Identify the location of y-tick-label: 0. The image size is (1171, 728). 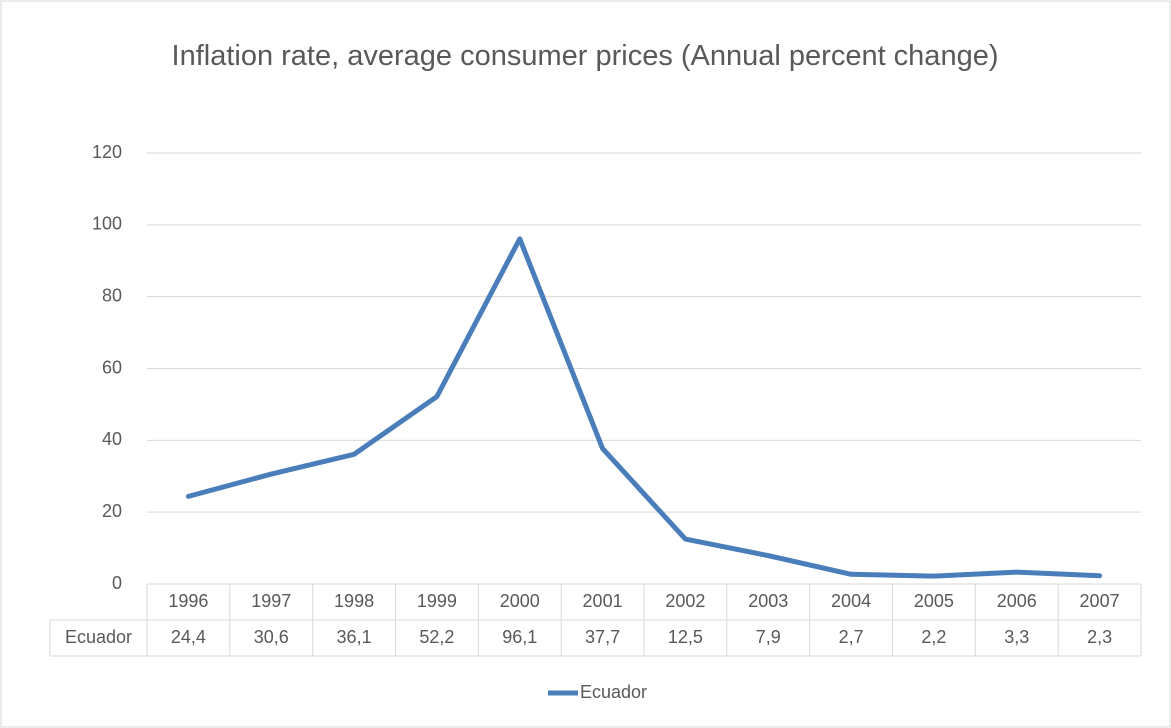
(117, 583).